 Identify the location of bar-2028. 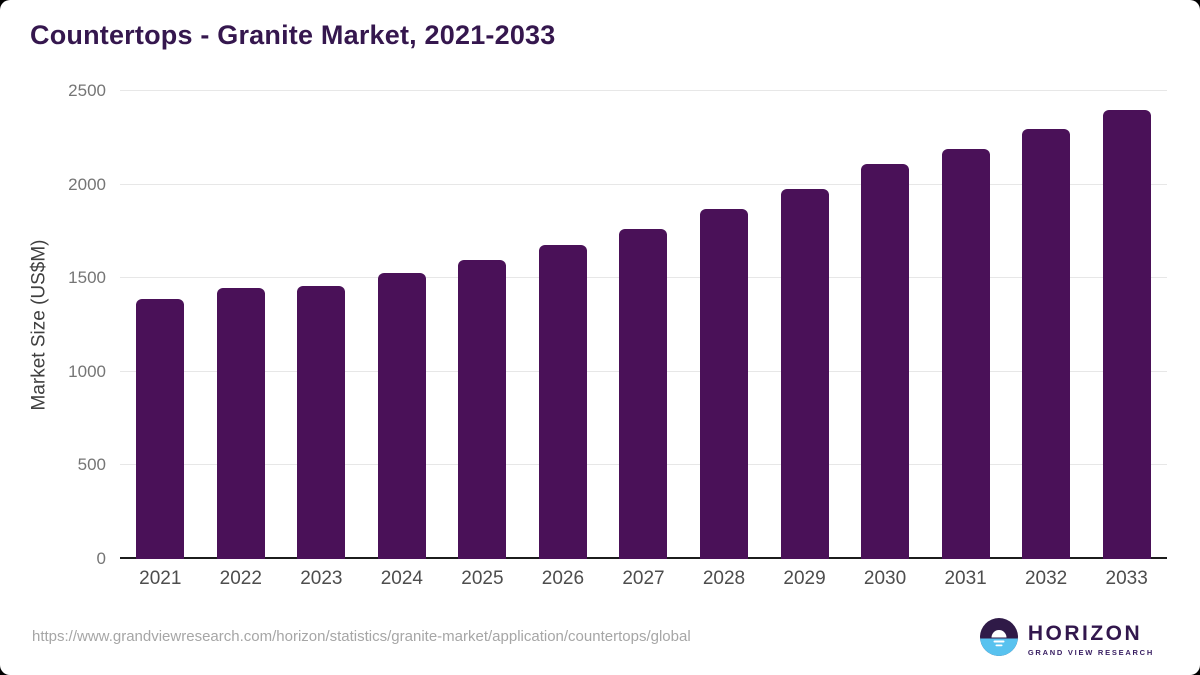
(723, 383).